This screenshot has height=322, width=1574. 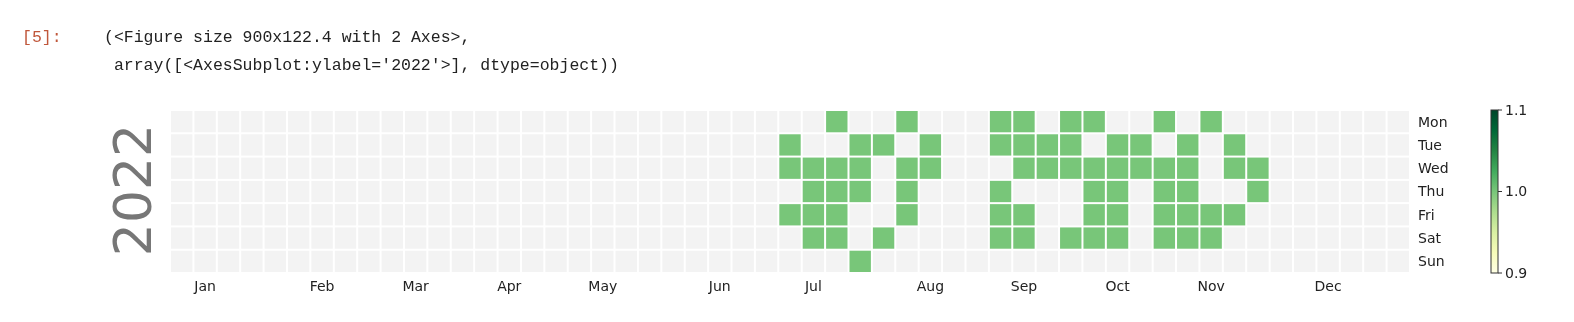 I want to click on y-tick-label: Sun, so click(x=1431, y=261).